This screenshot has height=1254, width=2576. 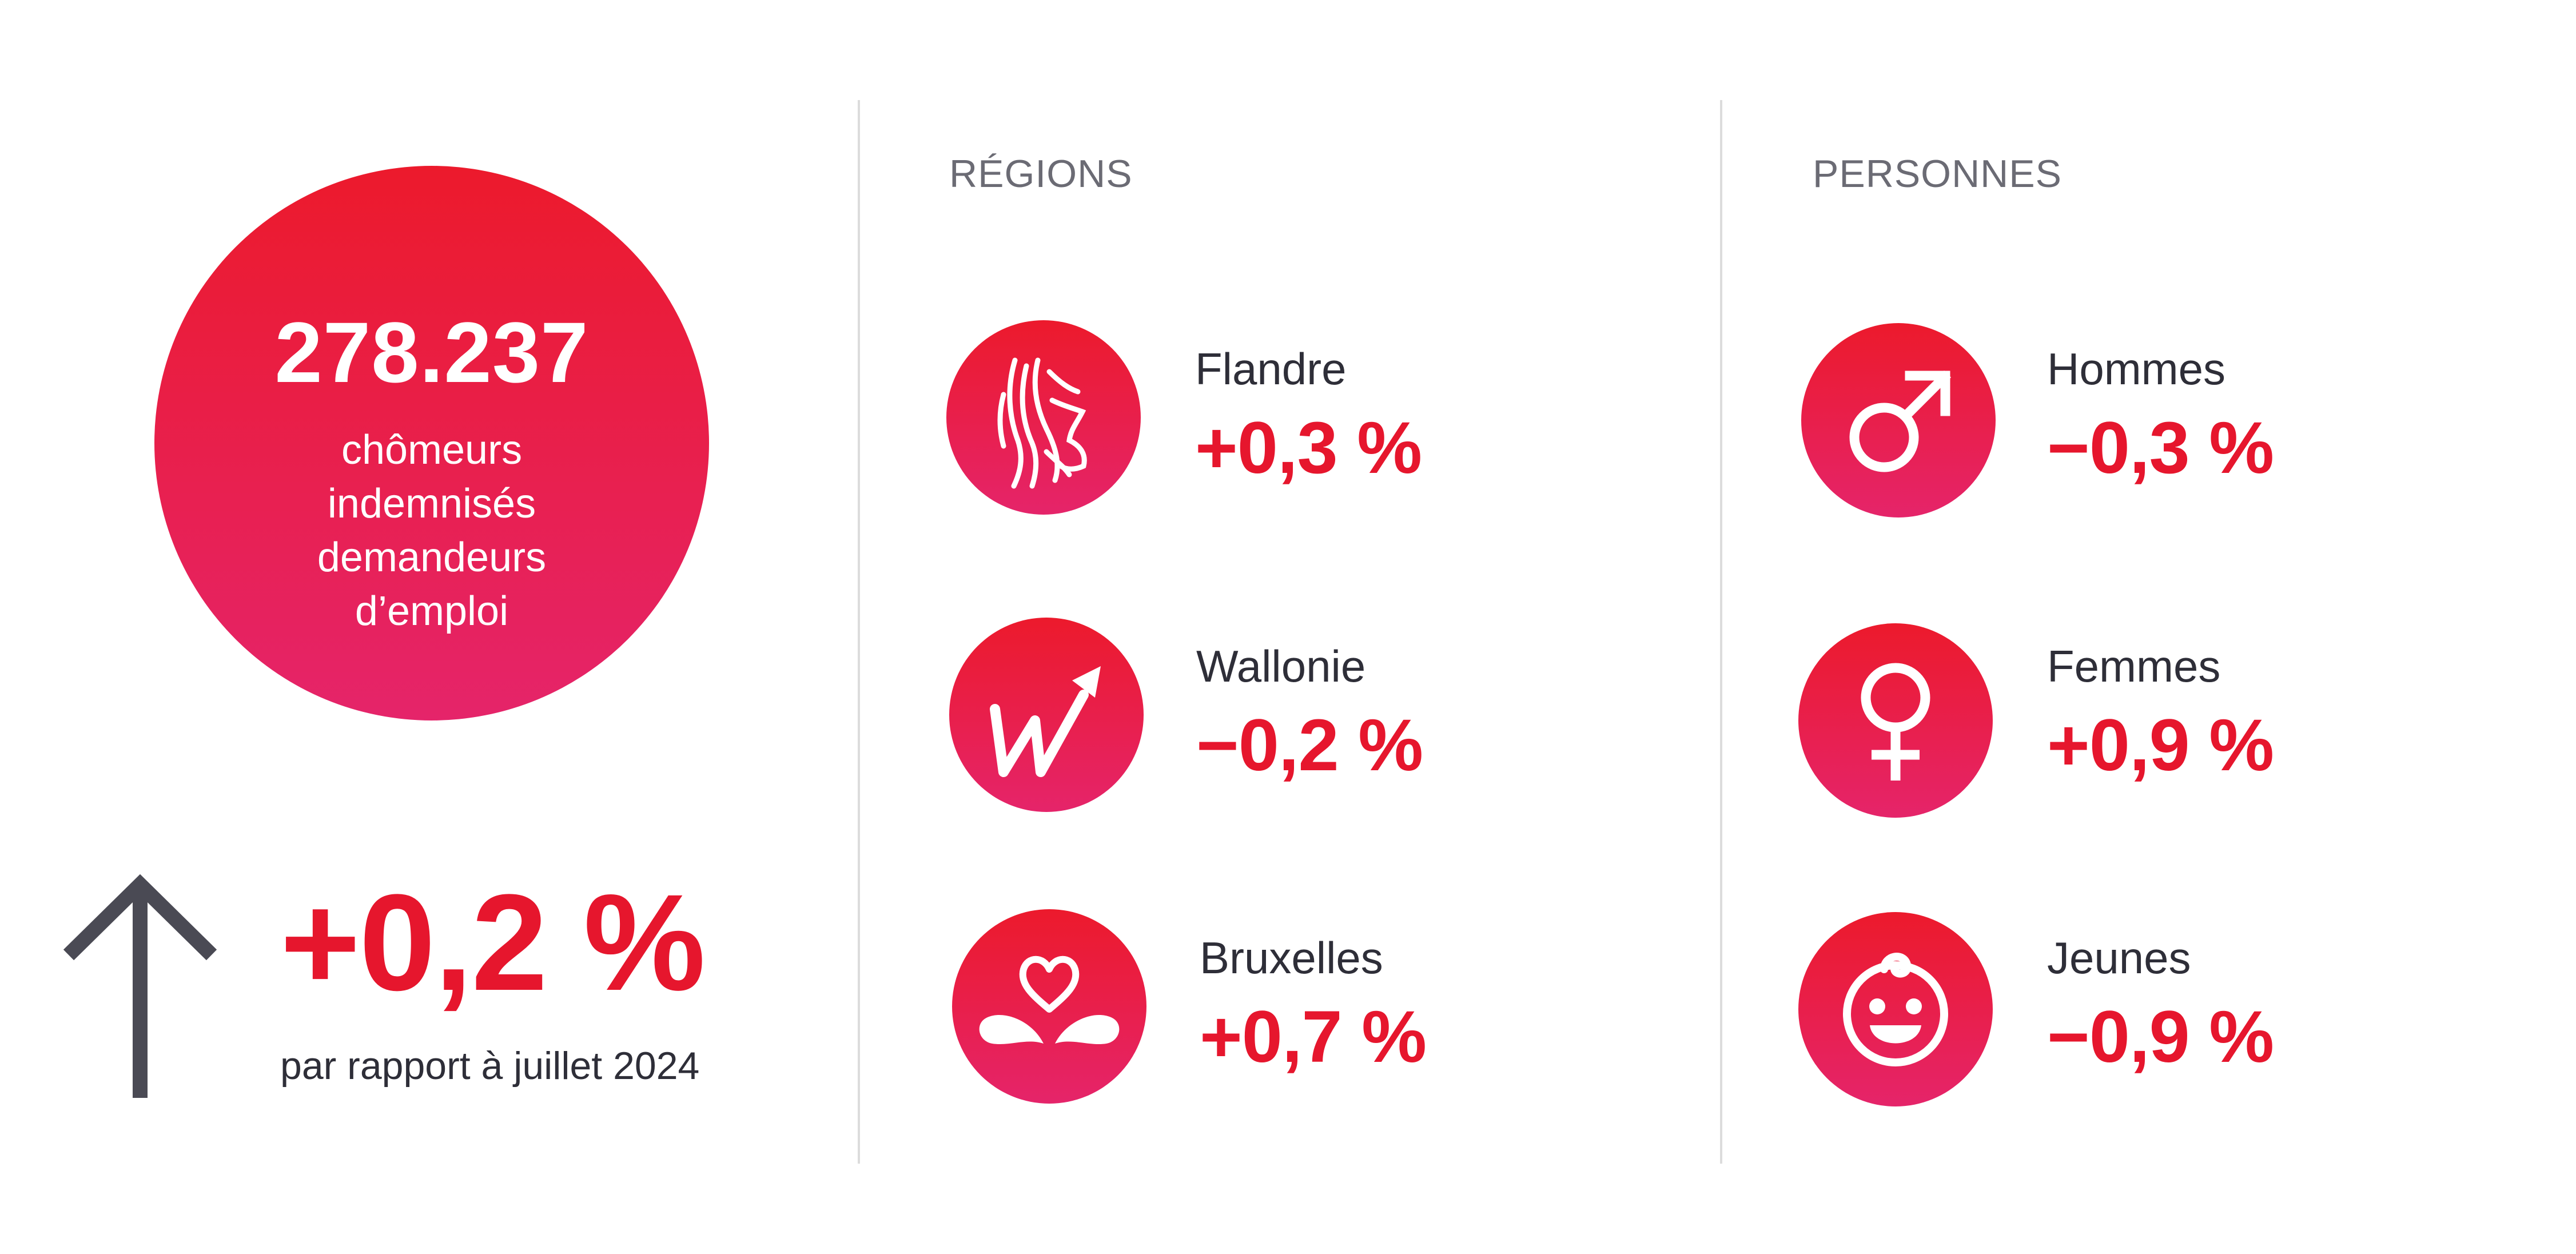 I want to click on region-label-wallonie: Wallonie, so click(x=1281, y=666).